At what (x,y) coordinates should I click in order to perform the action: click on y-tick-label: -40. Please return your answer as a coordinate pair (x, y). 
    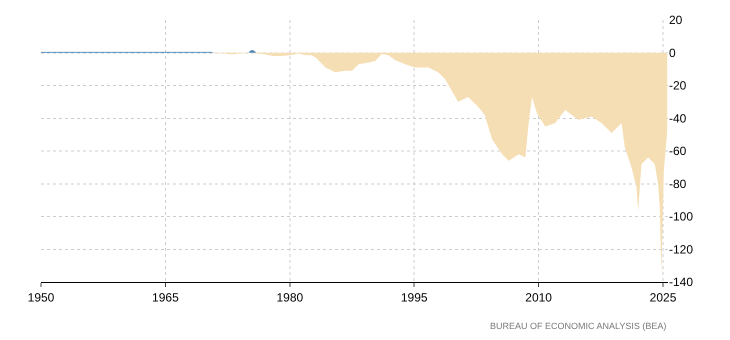
    Looking at the image, I should click on (678, 118).